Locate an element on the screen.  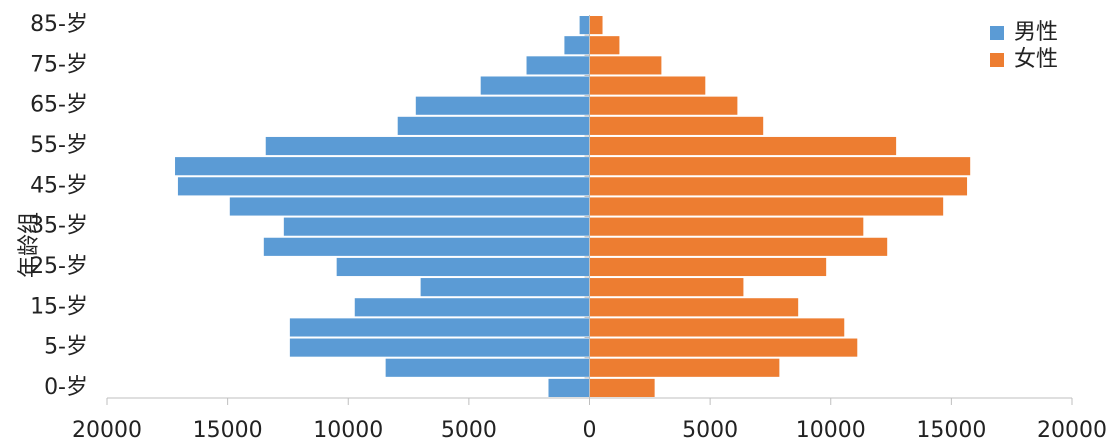
y-axis-title: 年龄组 is located at coordinates (29, 245).